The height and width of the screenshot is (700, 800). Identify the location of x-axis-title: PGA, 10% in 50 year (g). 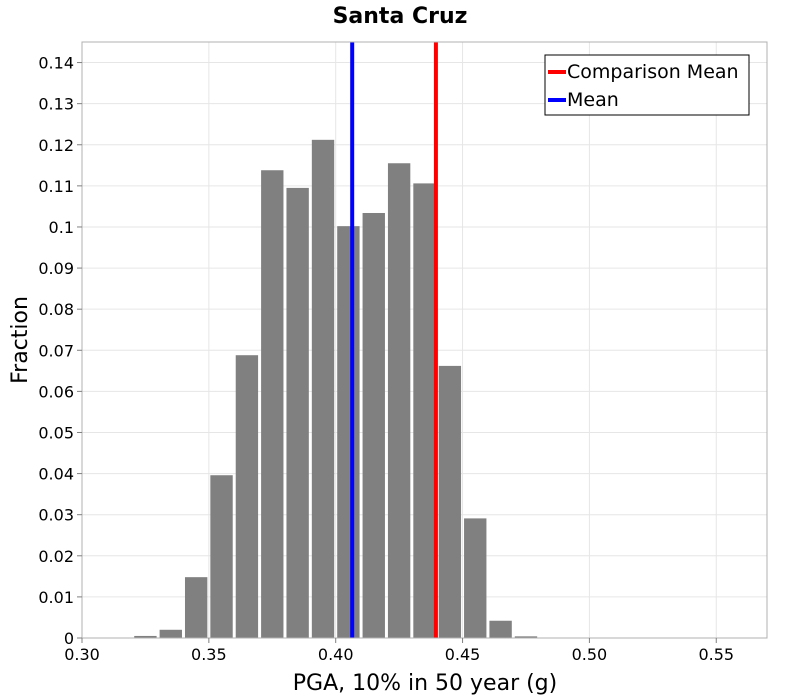
(425, 683).